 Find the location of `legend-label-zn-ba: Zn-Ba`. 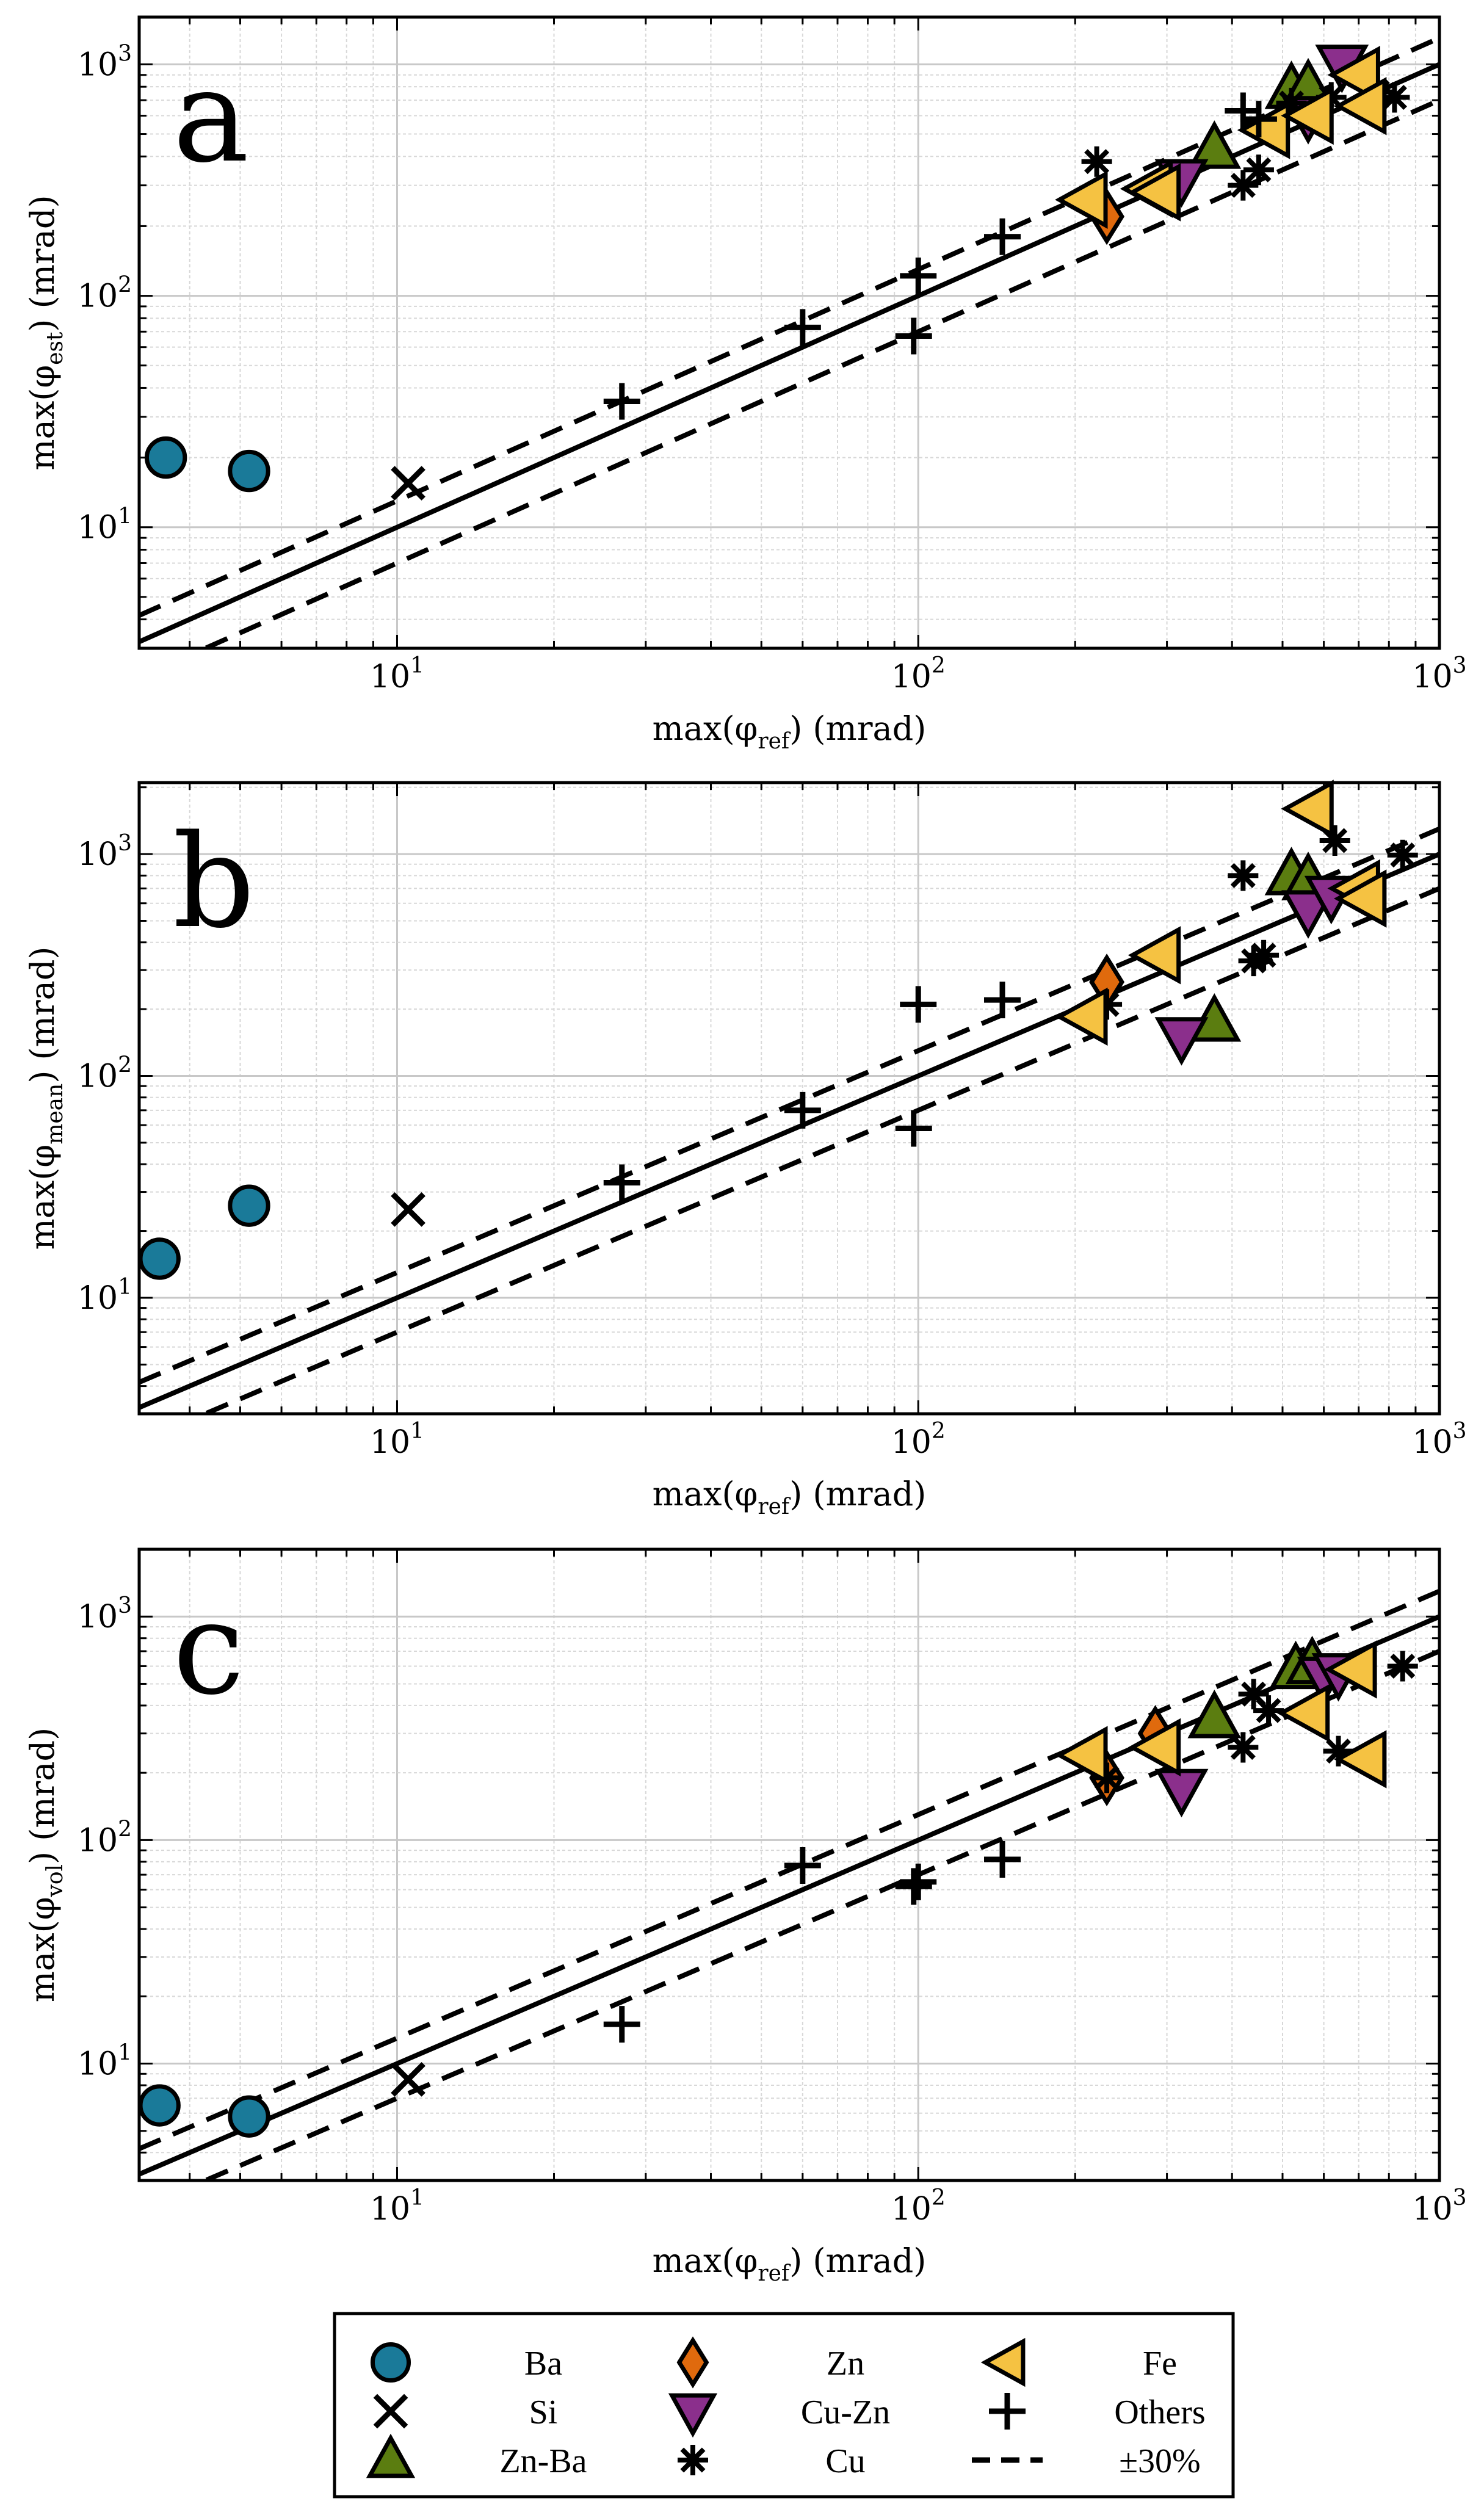

legend-label-zn-ba: Zn-Ba is located at coordinates (543, 2461).